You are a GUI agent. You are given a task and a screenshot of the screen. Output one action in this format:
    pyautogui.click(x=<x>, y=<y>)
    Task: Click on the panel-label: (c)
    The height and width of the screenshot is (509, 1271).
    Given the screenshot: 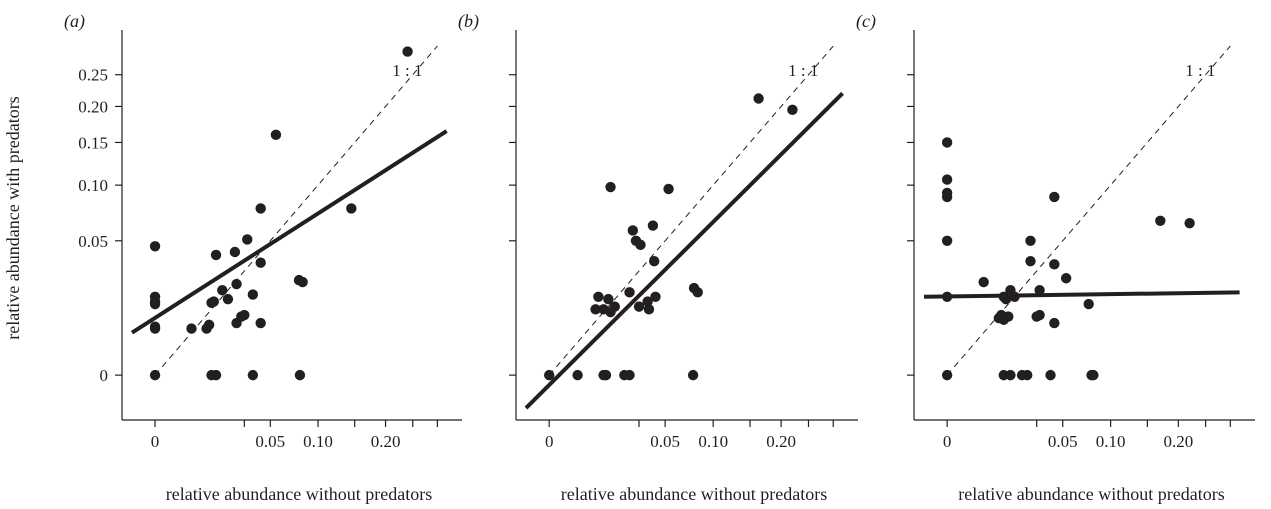 What is the action you would take?
    pyautogui.click(x=866, y=21)
    